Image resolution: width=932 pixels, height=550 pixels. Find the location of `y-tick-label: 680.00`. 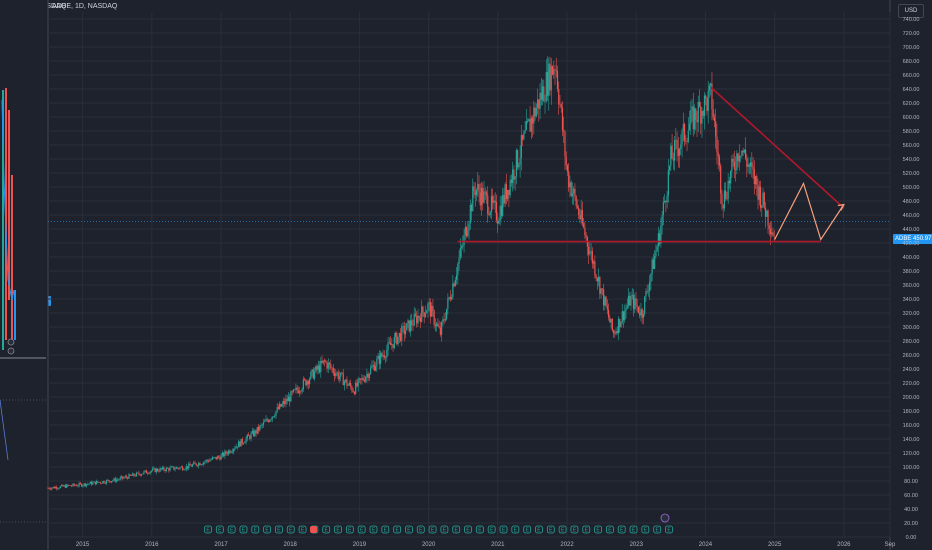

y-tick-label: 680.00 is located at coordinates (911, 62).